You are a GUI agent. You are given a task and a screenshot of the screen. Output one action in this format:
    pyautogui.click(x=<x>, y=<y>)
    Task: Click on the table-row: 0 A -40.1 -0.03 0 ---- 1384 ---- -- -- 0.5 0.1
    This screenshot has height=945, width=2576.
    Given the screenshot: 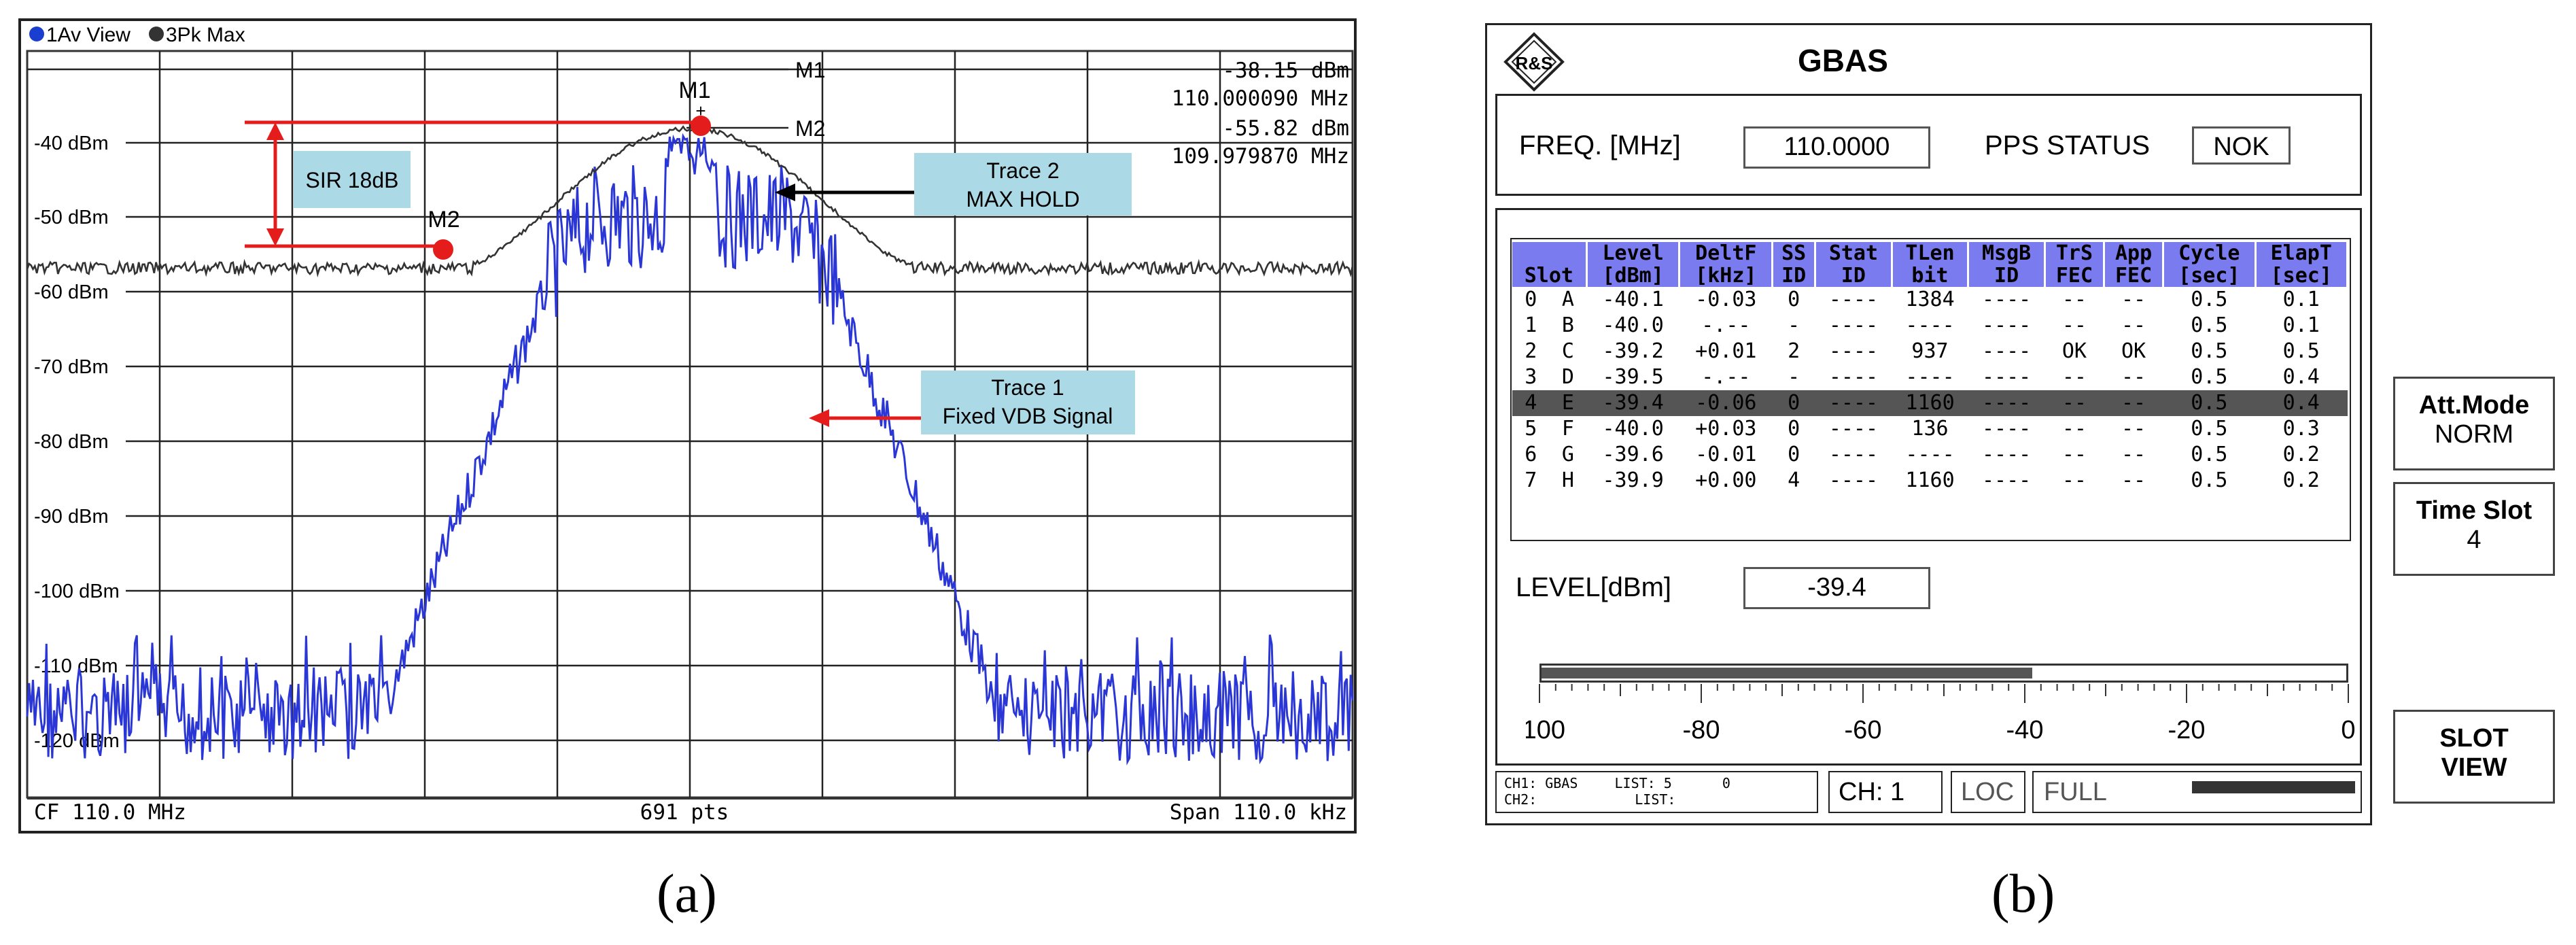 What is the action you would take?
    pyautogui.click(x=1930, y=300)
    